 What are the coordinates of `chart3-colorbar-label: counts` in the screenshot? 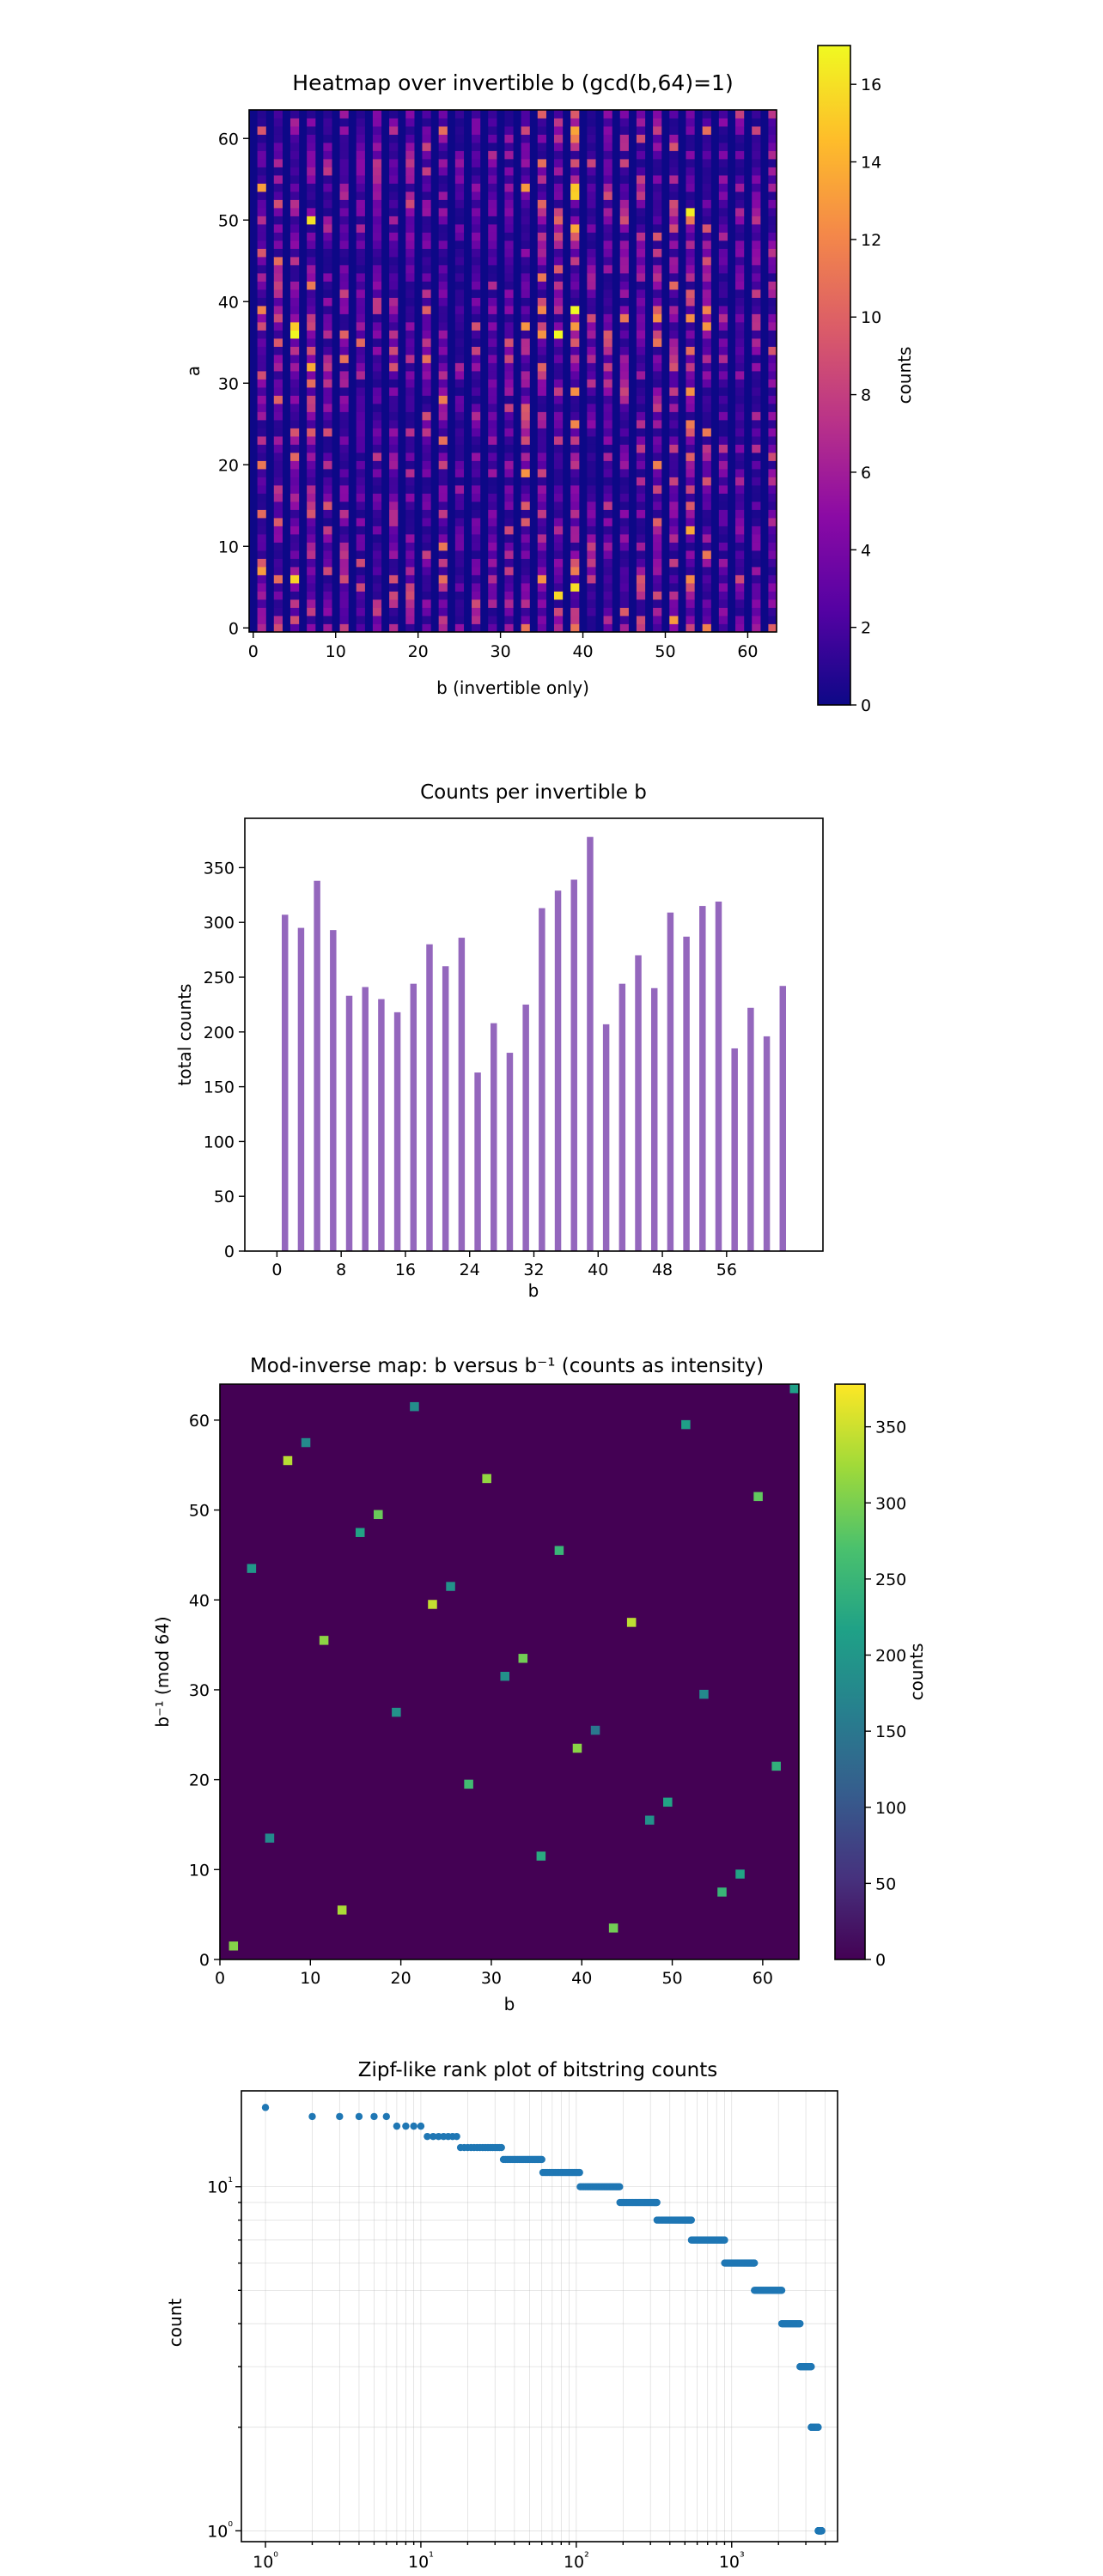 It's located at (916, 1672).